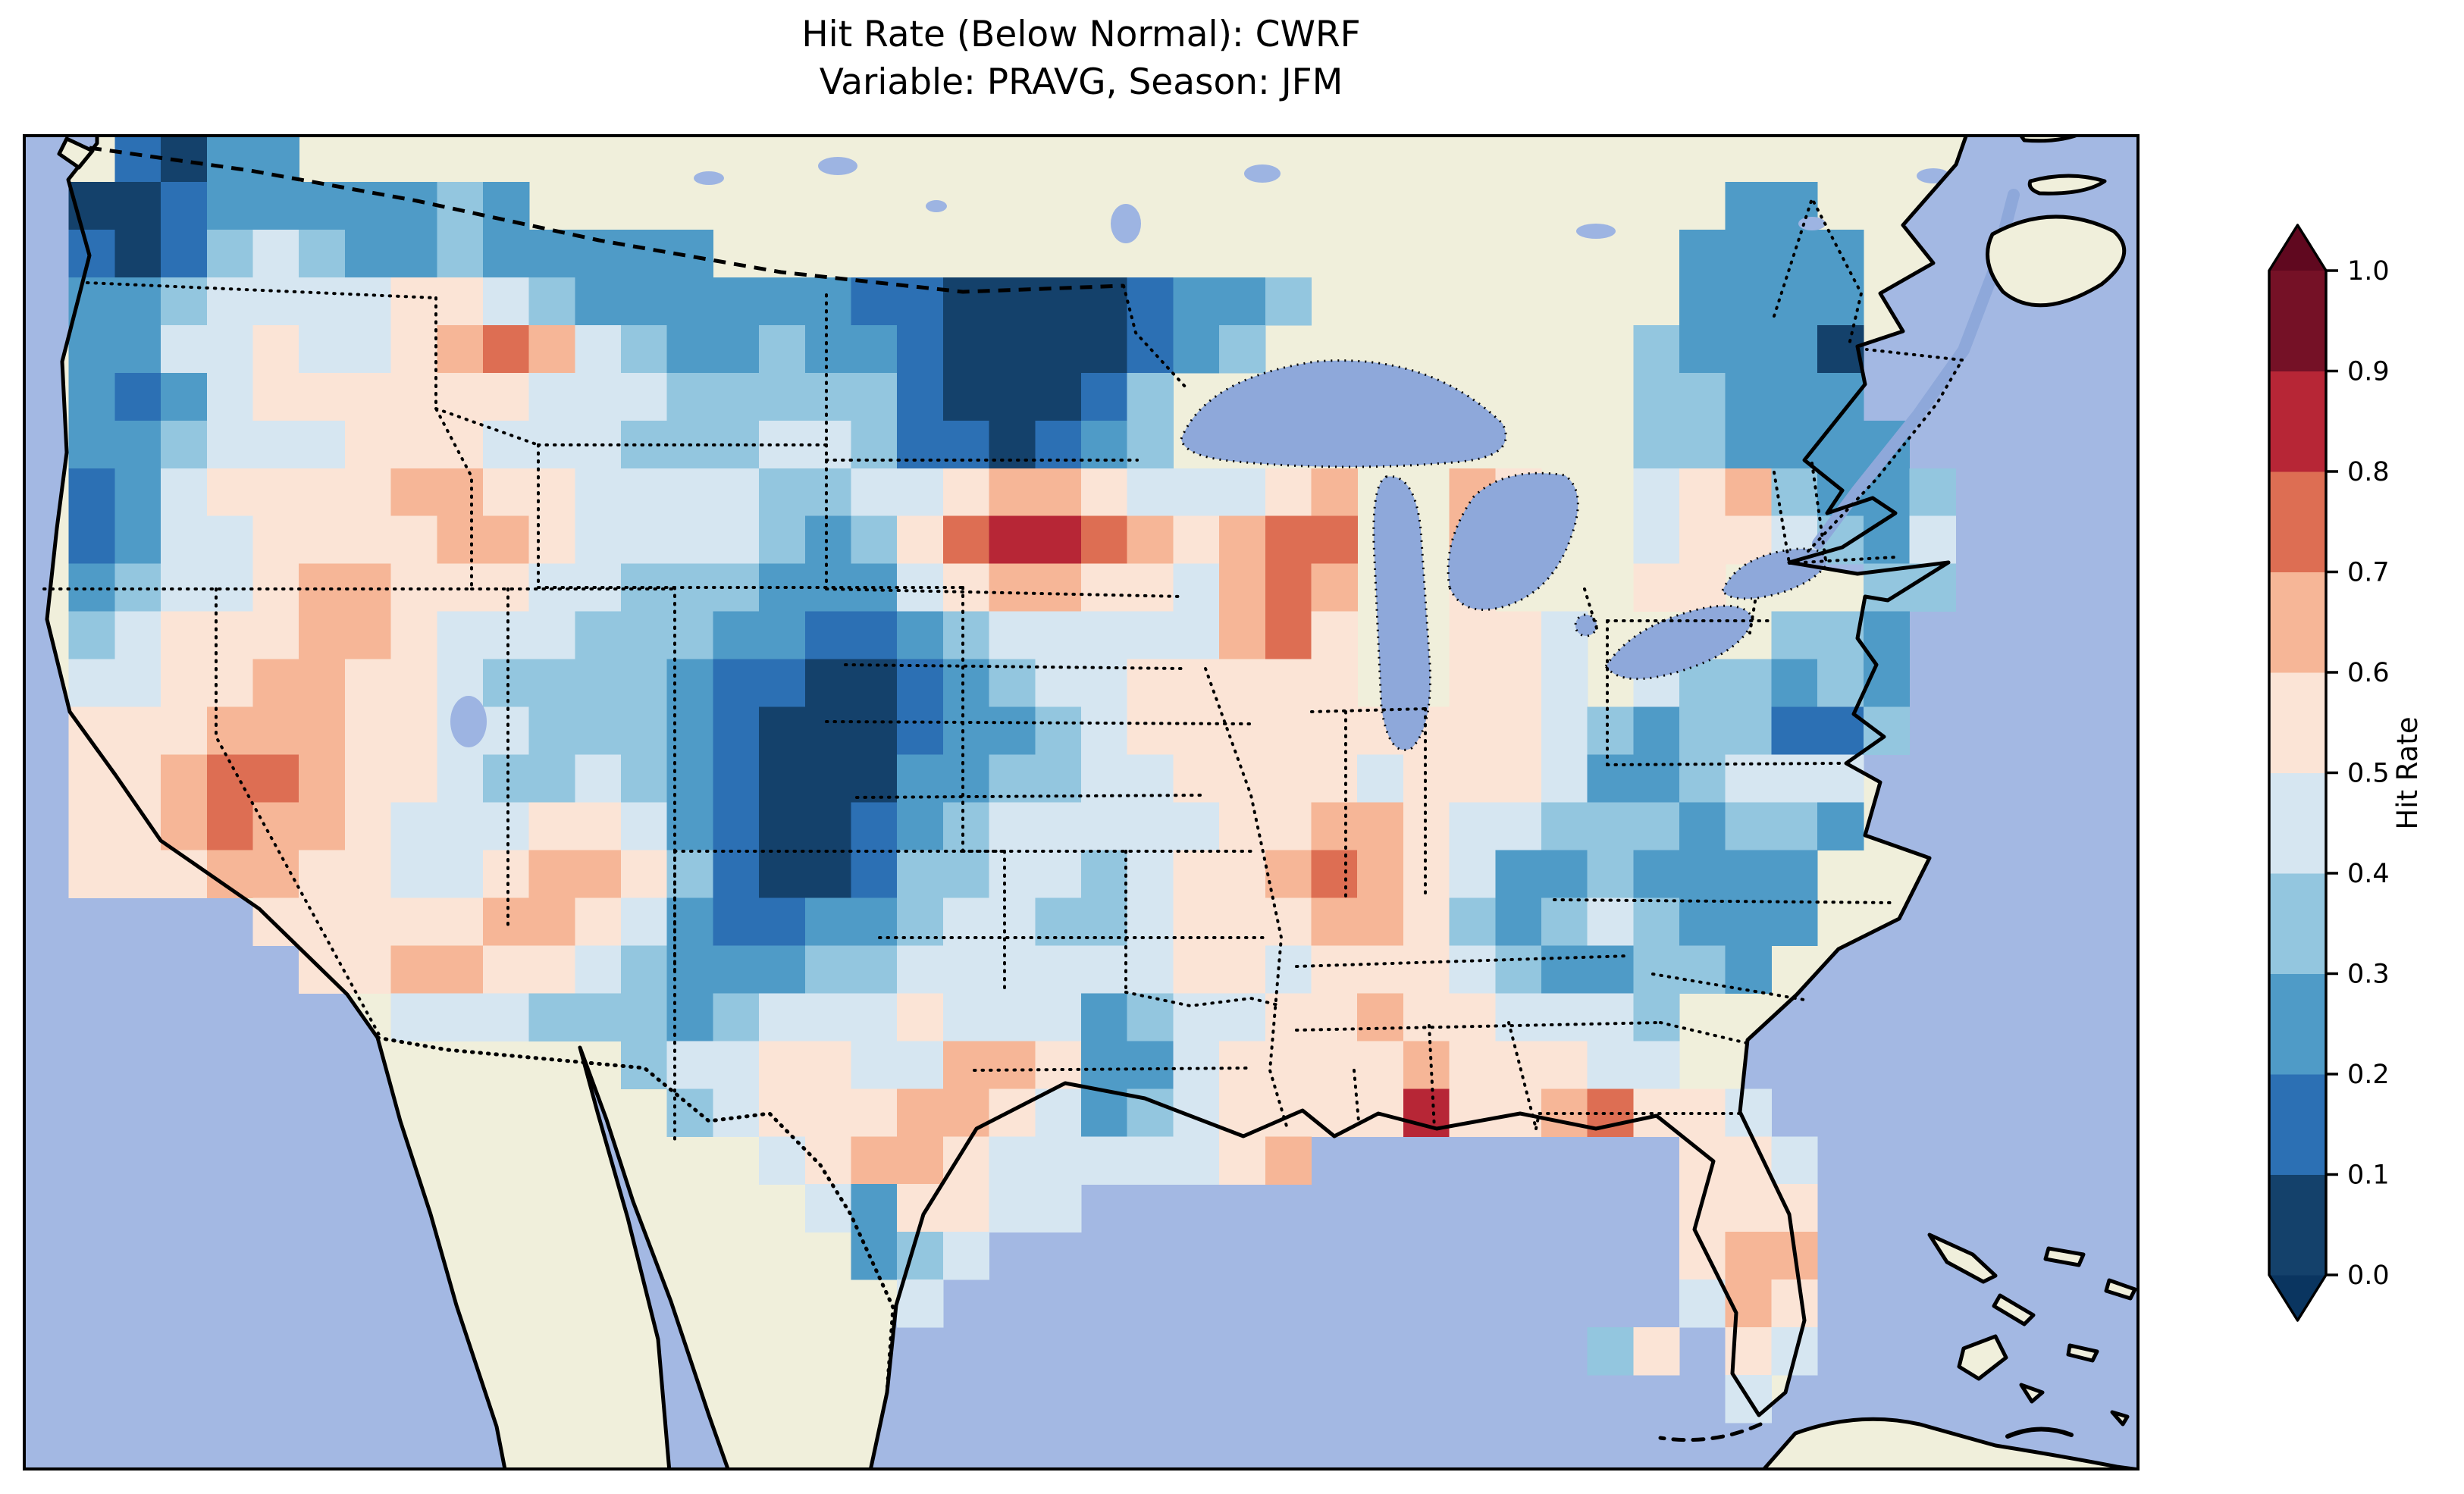 Image resolution: width=2464 pixels, height=1494 pixels. Describe the element at coordinates (635, 1215) in the screenshot. I see `us-mexico-border` at that location.